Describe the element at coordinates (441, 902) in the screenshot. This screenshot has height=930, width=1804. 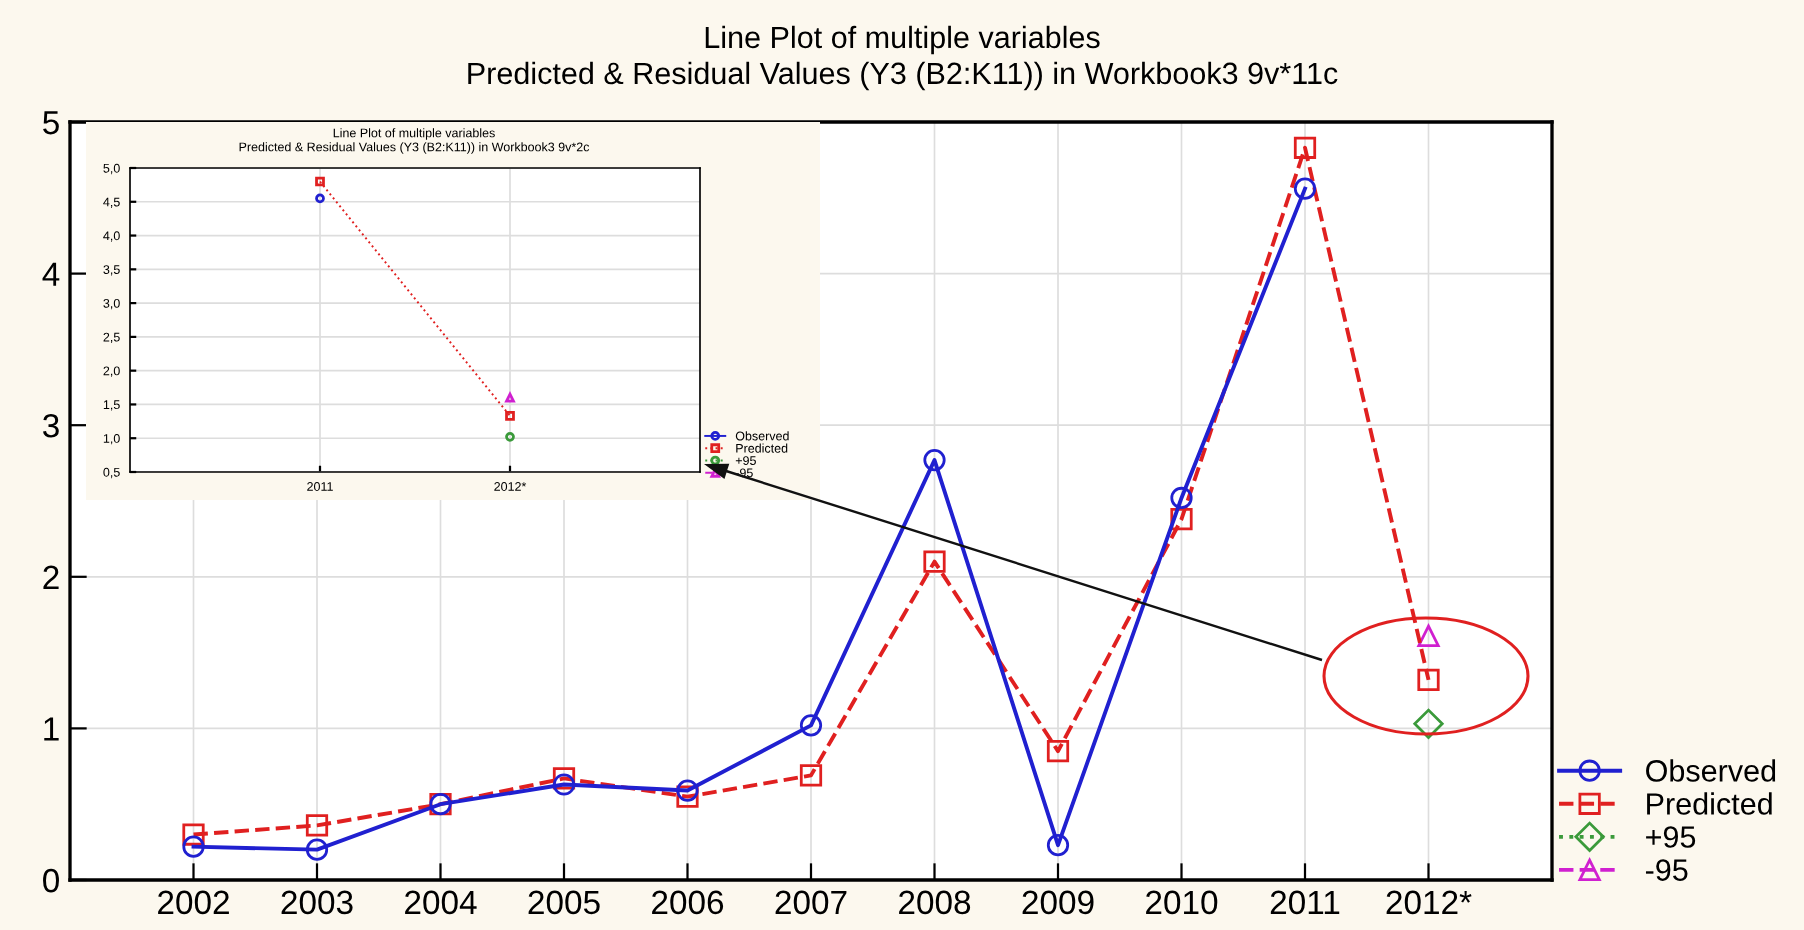
I see `x-tick-label: 2004` at that location.